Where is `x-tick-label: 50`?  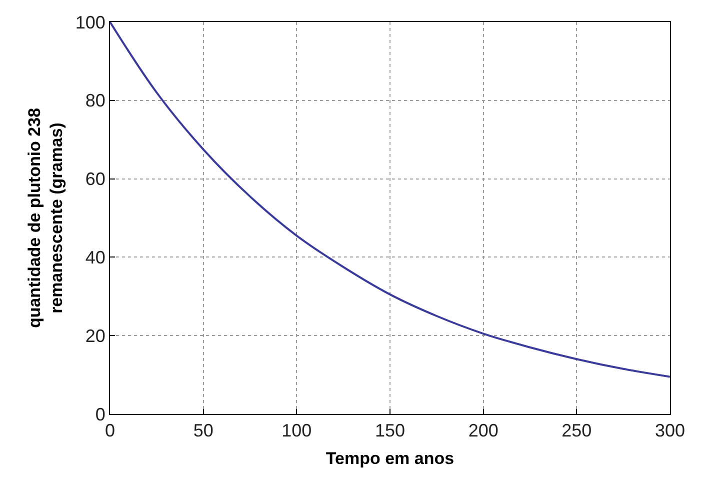 x-tick-label: 50 is located at coordinates (203, 430).